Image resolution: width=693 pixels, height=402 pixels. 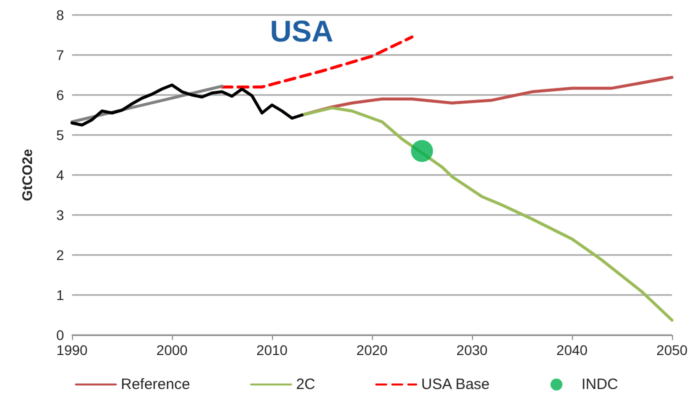 What do you see at coordinates (172, 350) in the screenshot?
I see `x-tick-label: 2000` at bounding box center [172, 350].